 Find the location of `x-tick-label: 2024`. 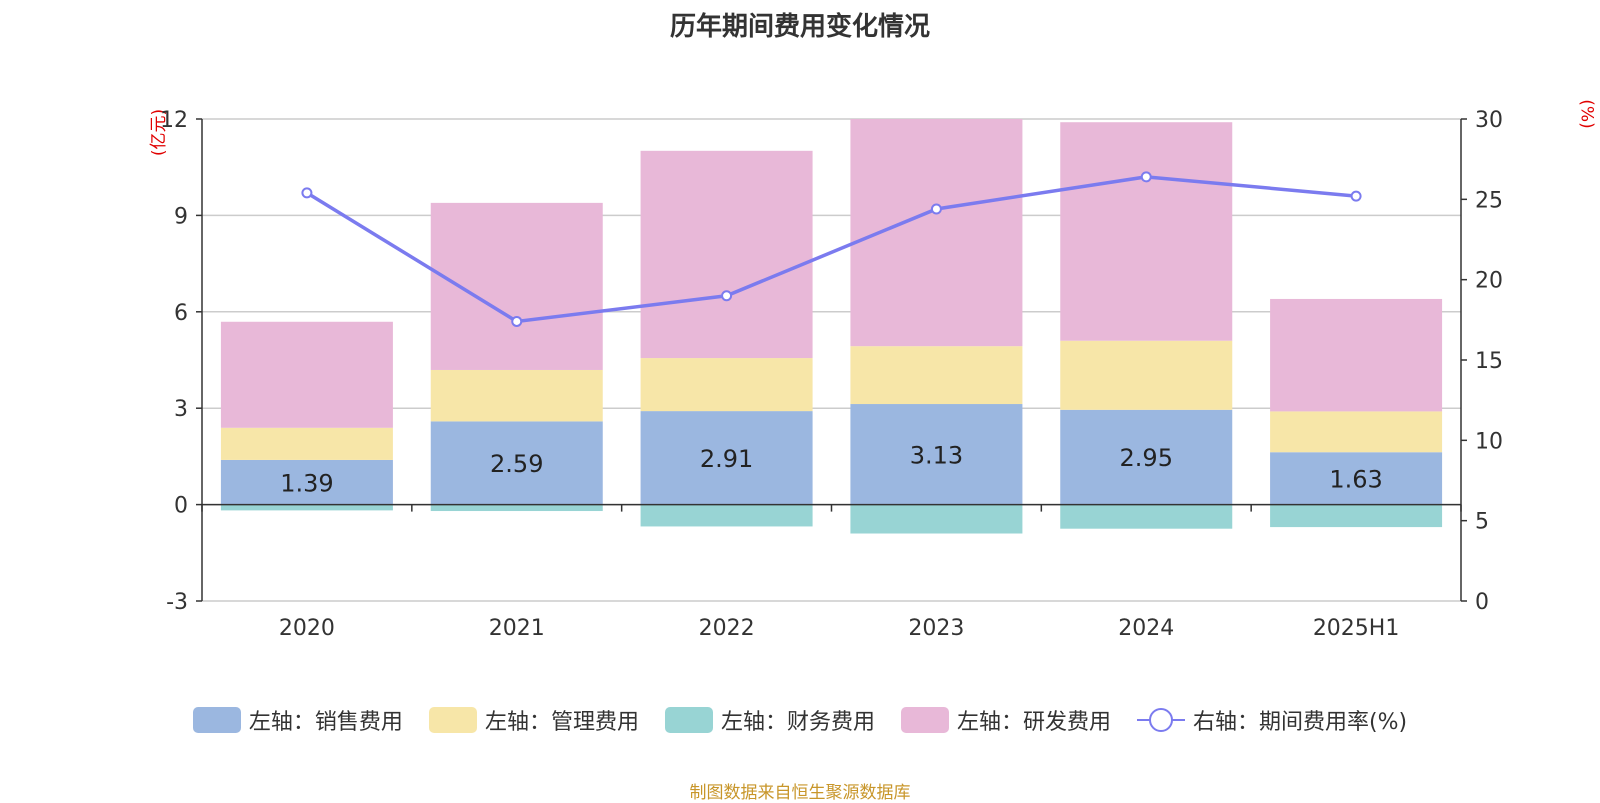

x-tick-label: 2024 is located at coordinates (1146, 628).